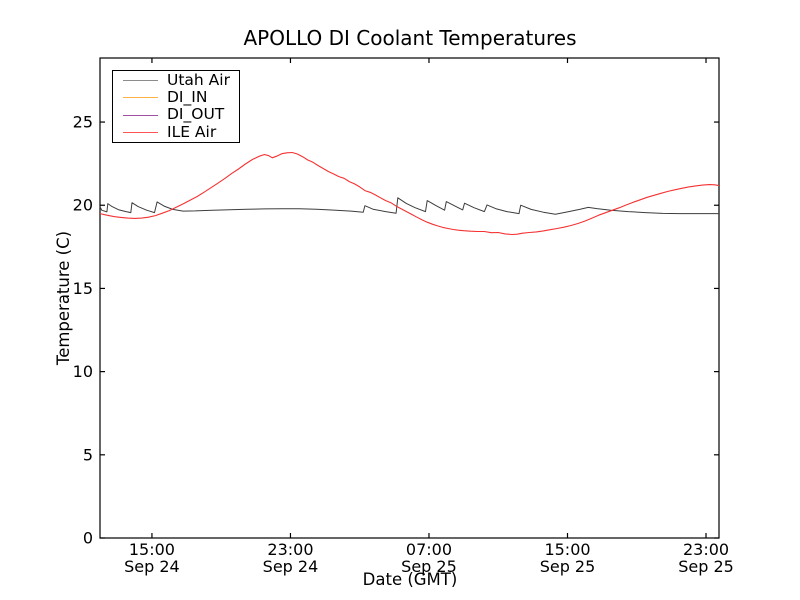 The width and height of the screenshot is (800, 600). What do you see at coordinates (410, 579) in the screenshot?
I see `x-axis-label: Date (GMT)` at bounding box center [410, 579].